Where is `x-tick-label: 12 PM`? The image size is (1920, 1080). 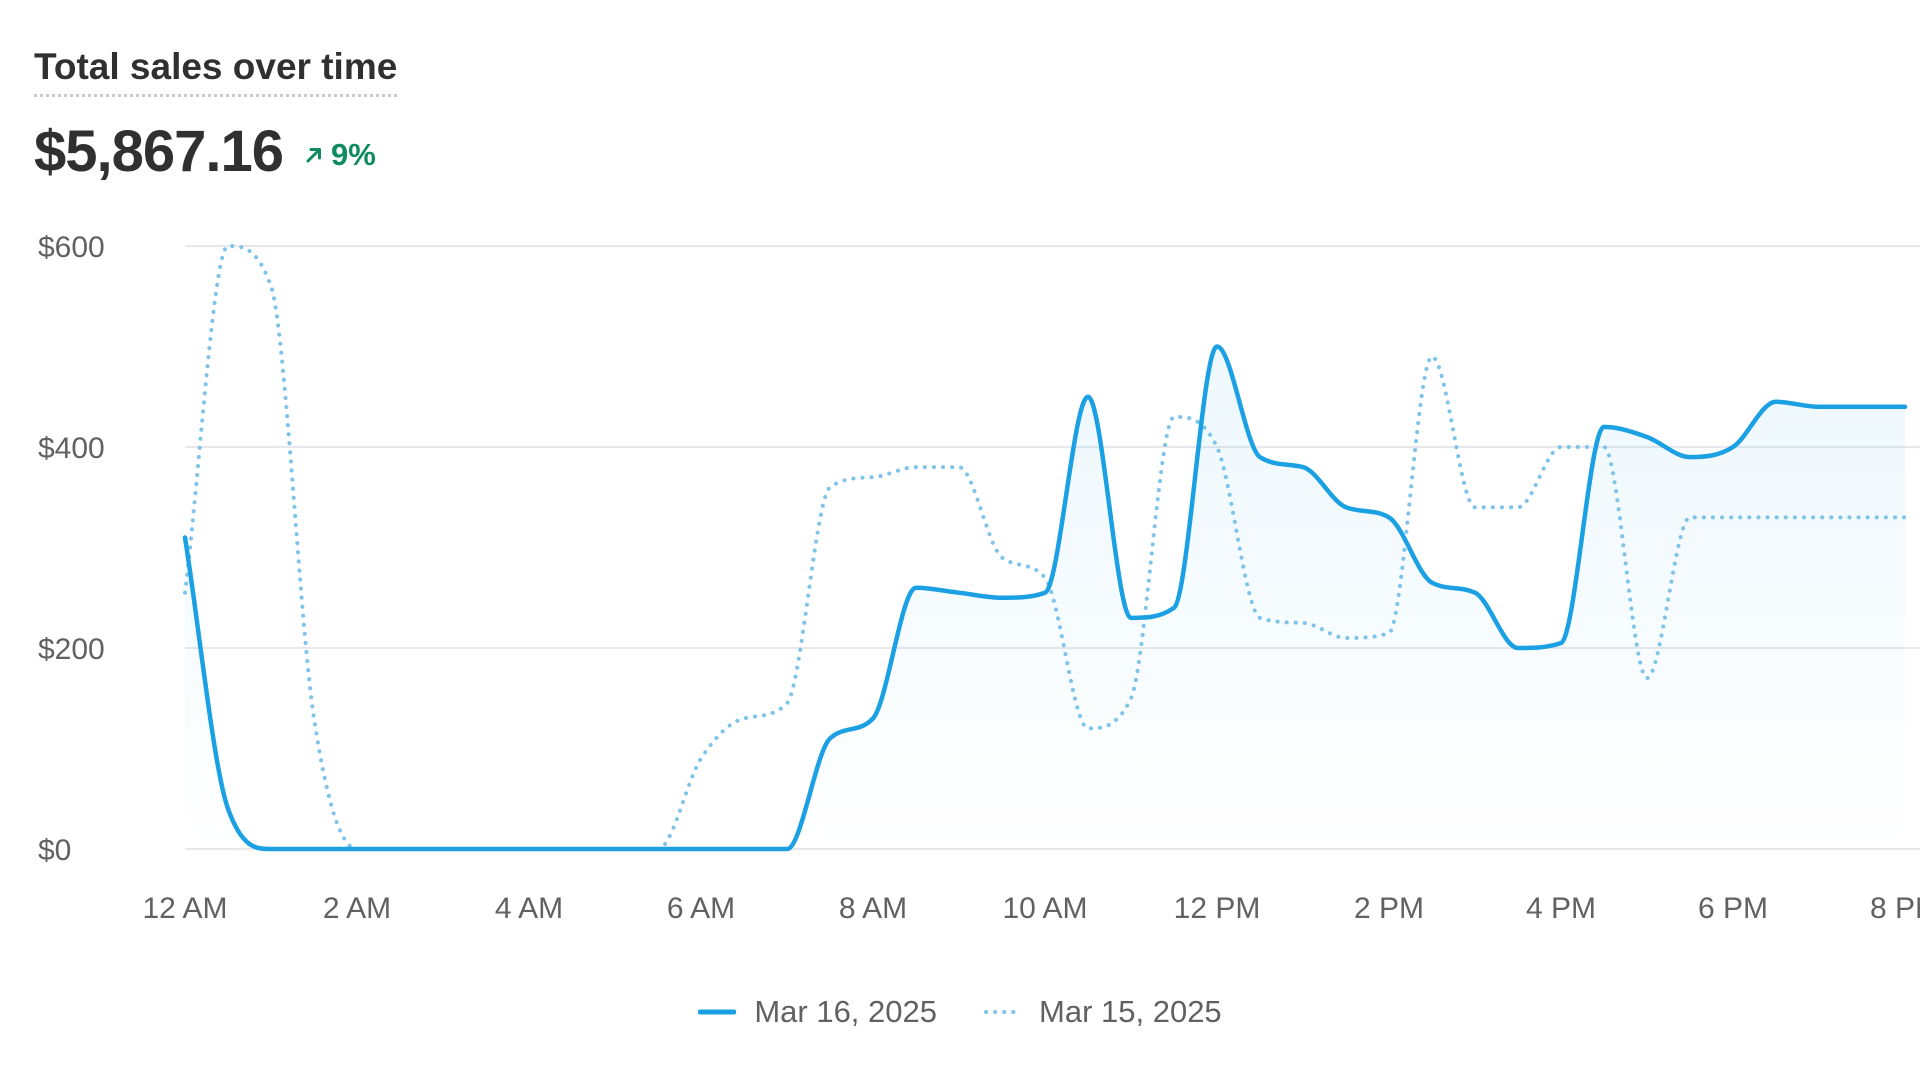 x-tick-label: 12 PM is located at coordinates (1217, 908).